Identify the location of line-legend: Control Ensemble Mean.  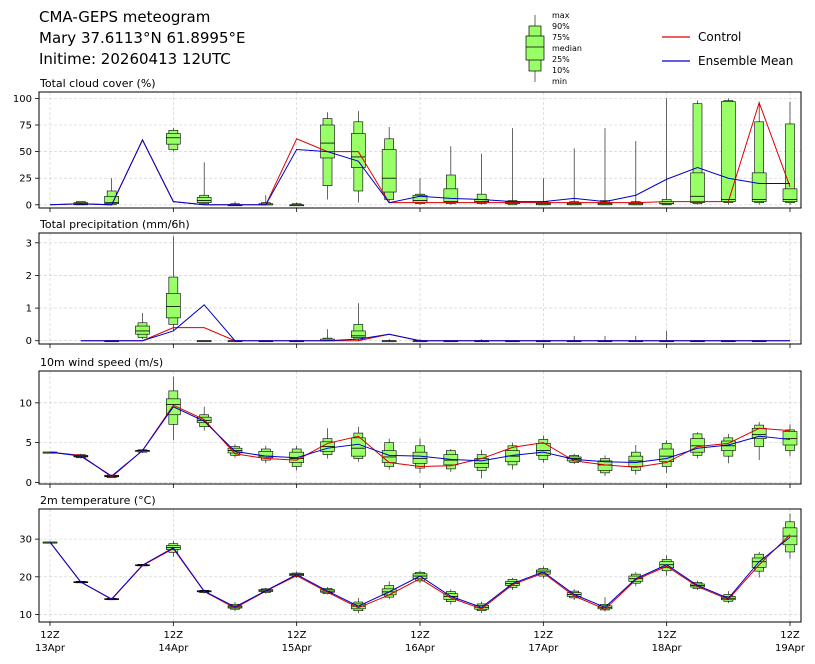
(727, 49).